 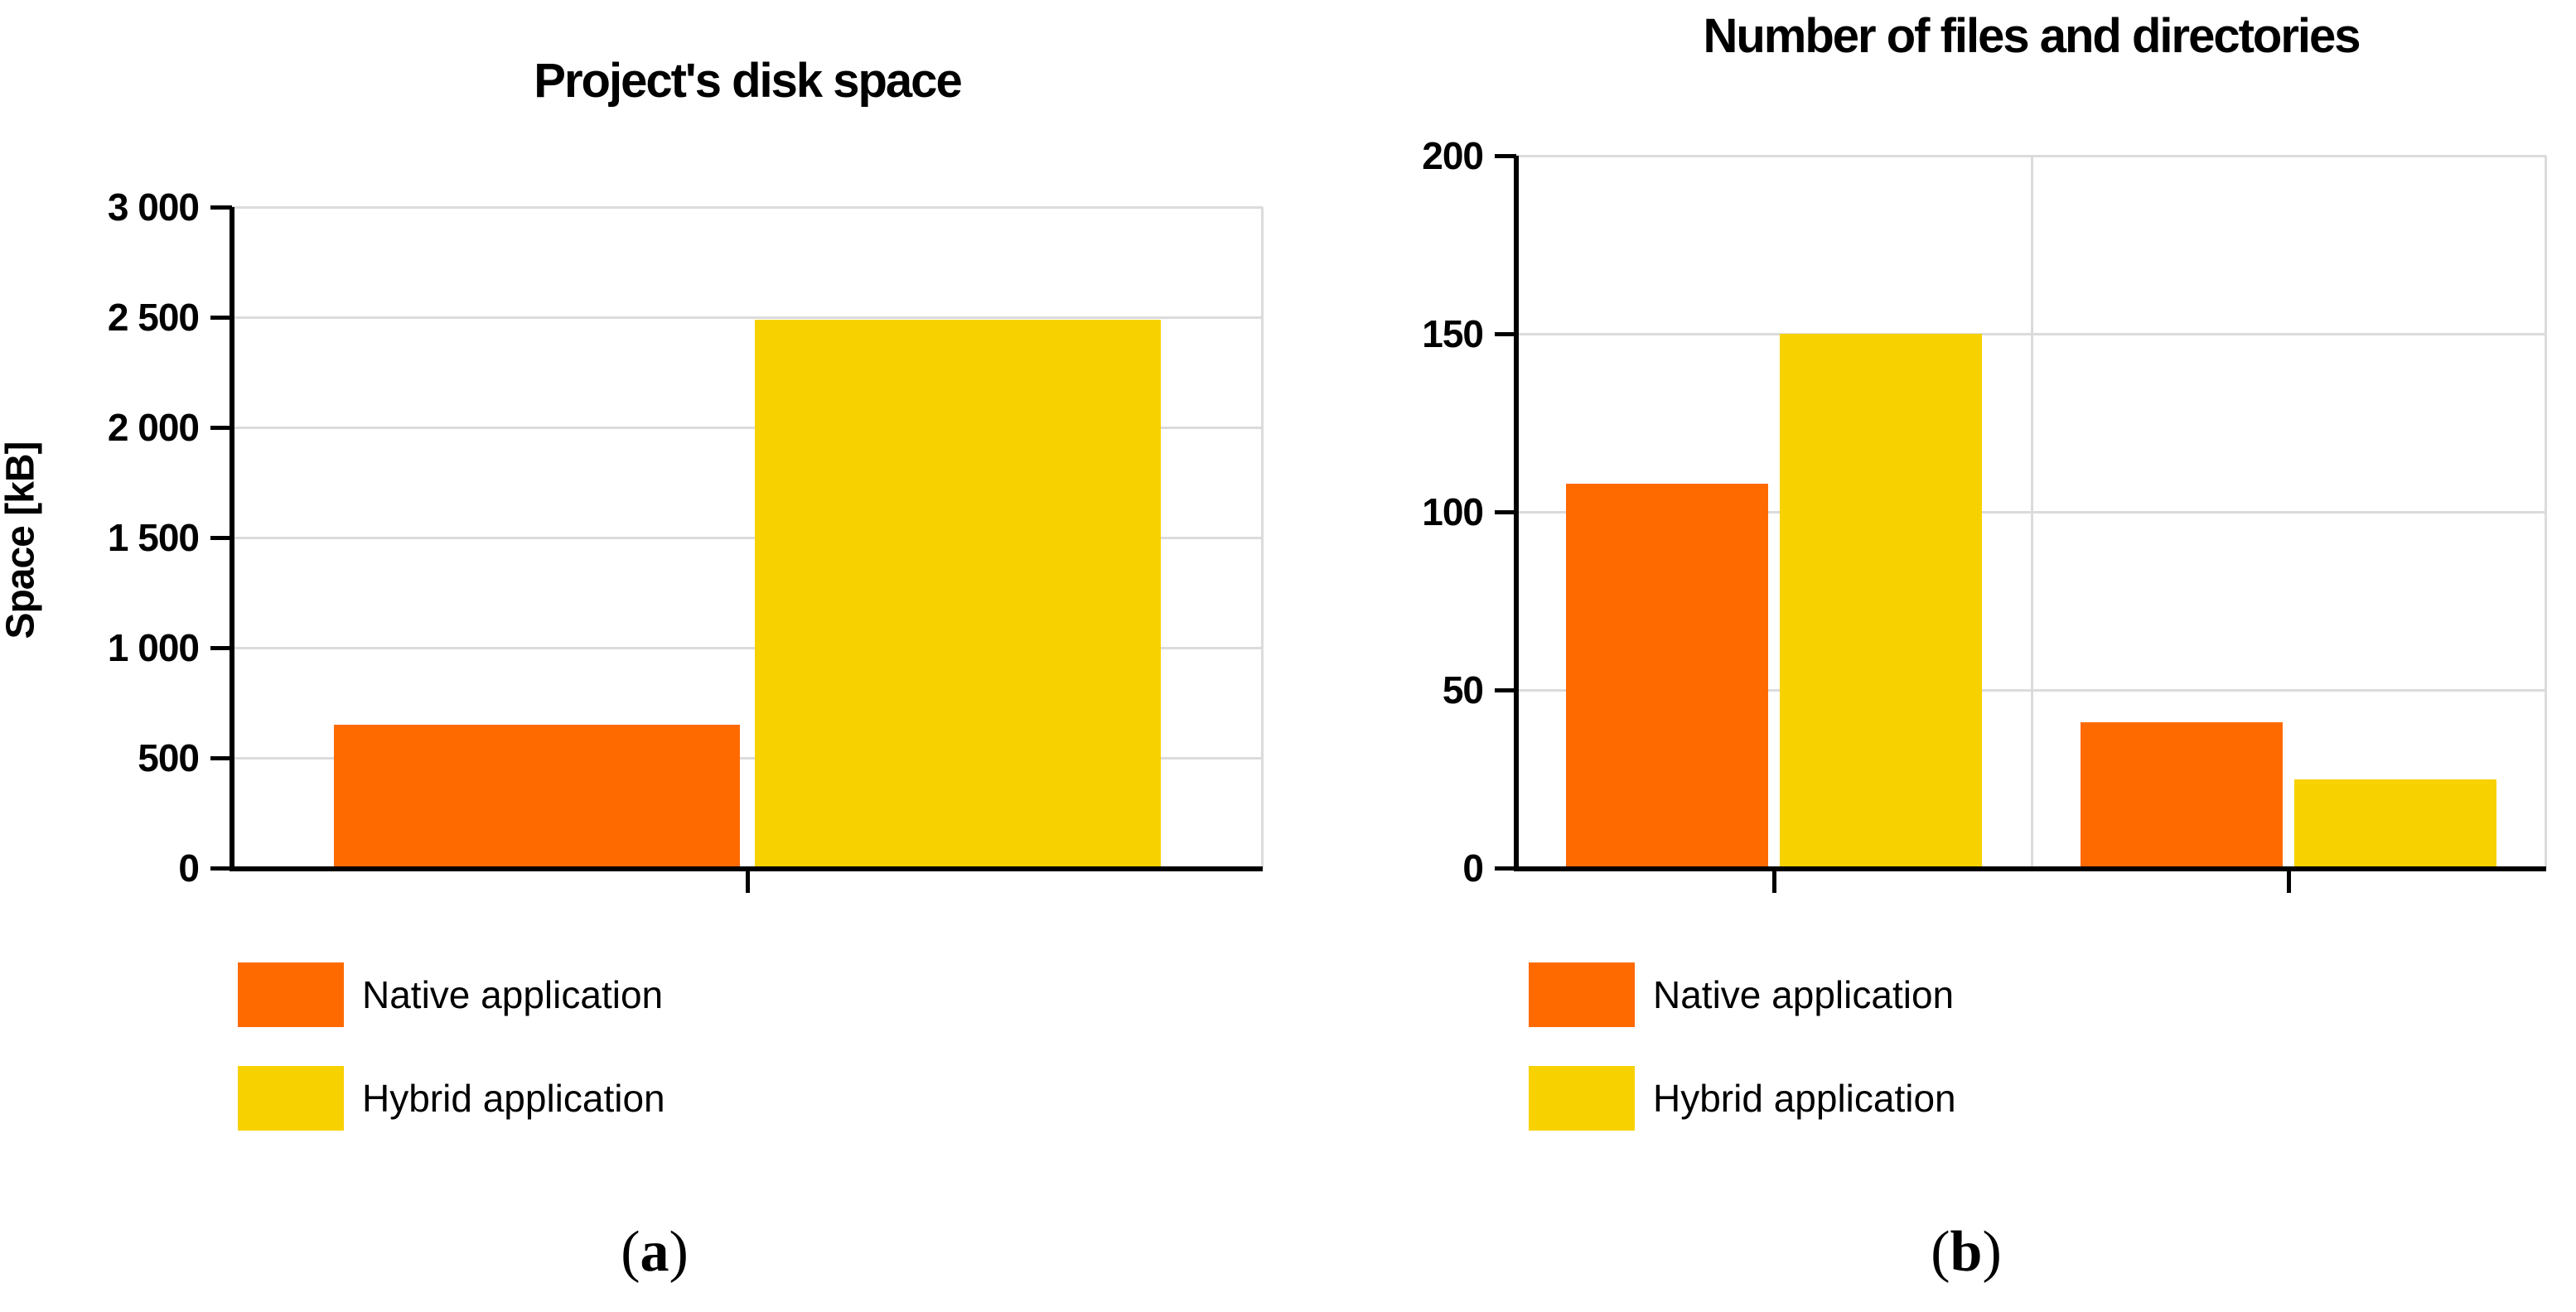 I want to click on y-gridline-1 000, so click(x=747, y=648).